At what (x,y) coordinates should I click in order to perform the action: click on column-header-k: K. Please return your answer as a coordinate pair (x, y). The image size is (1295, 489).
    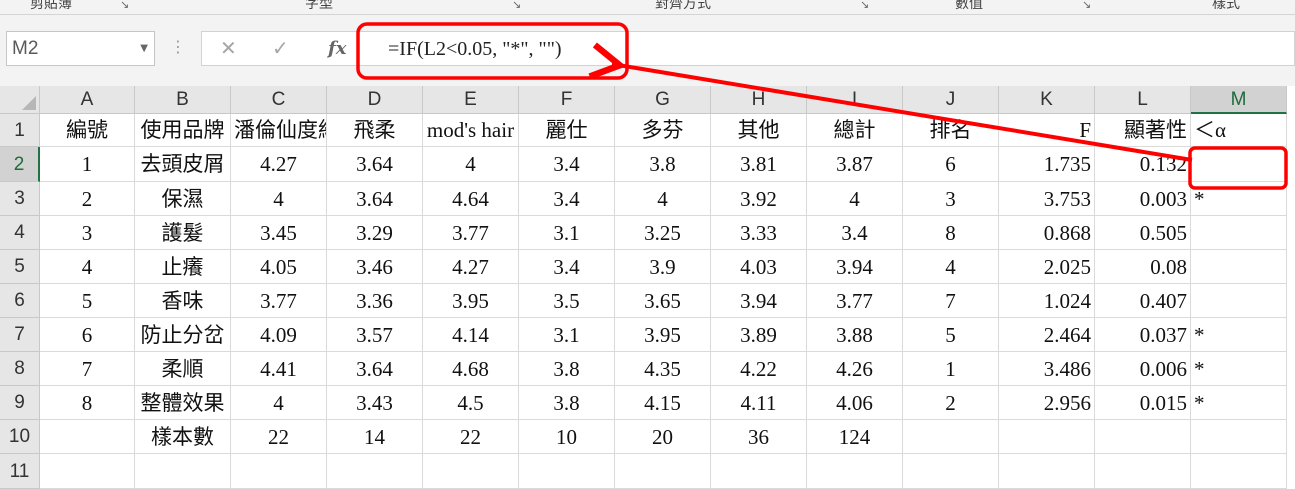
    Looking at the image, I should click on (1047, 100).